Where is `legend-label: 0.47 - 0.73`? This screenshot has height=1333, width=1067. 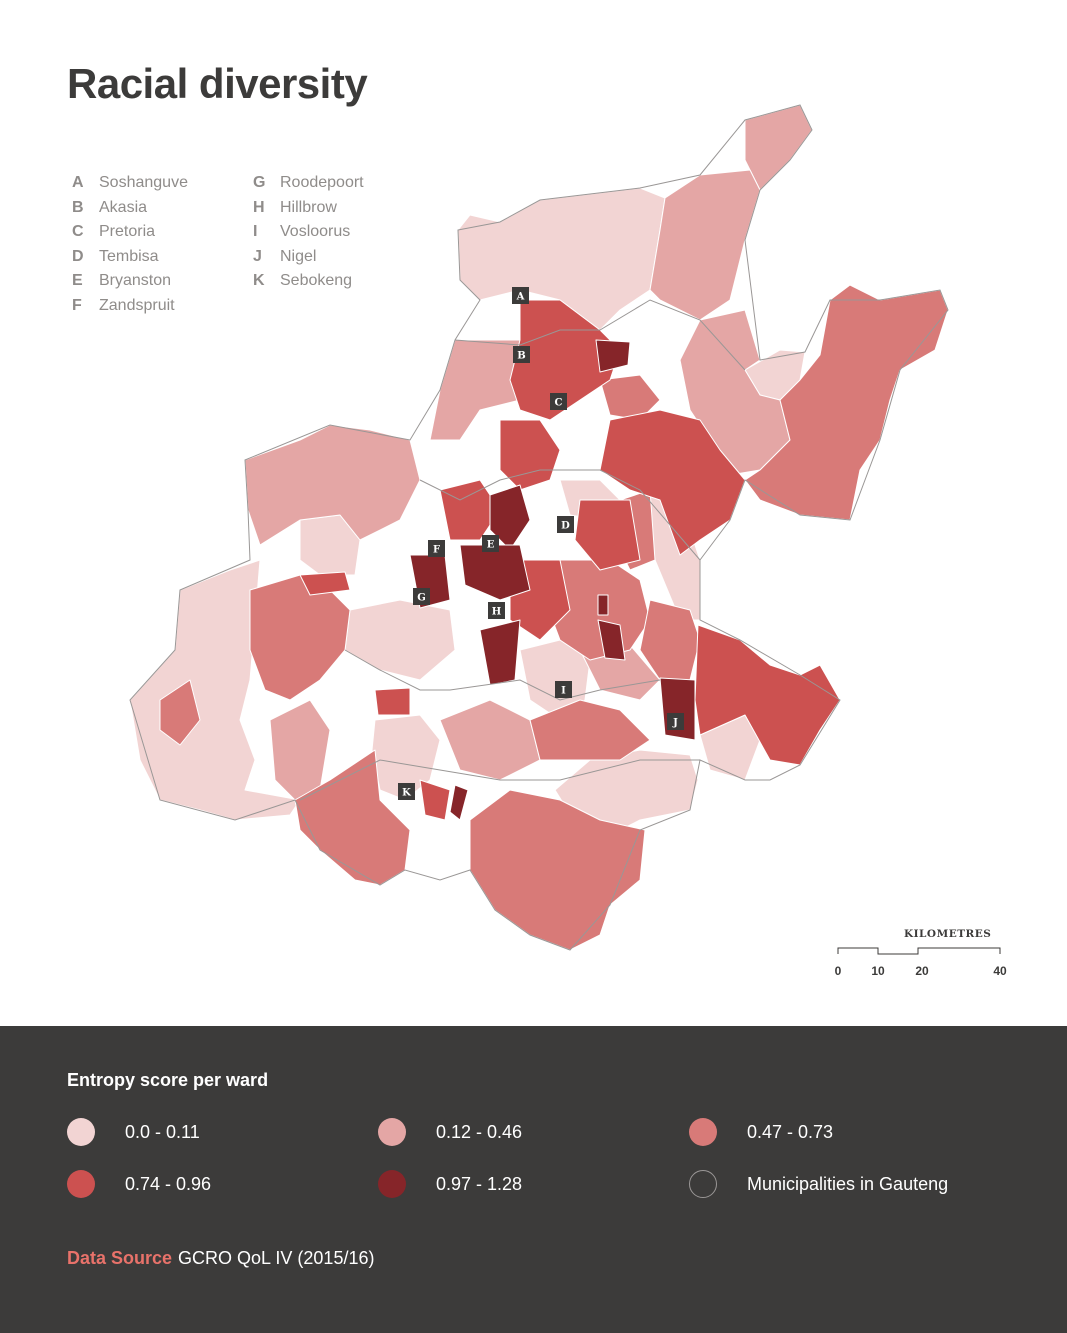
legend-label: 0.47 - 0.73 is located at coordinates (790, 1132).